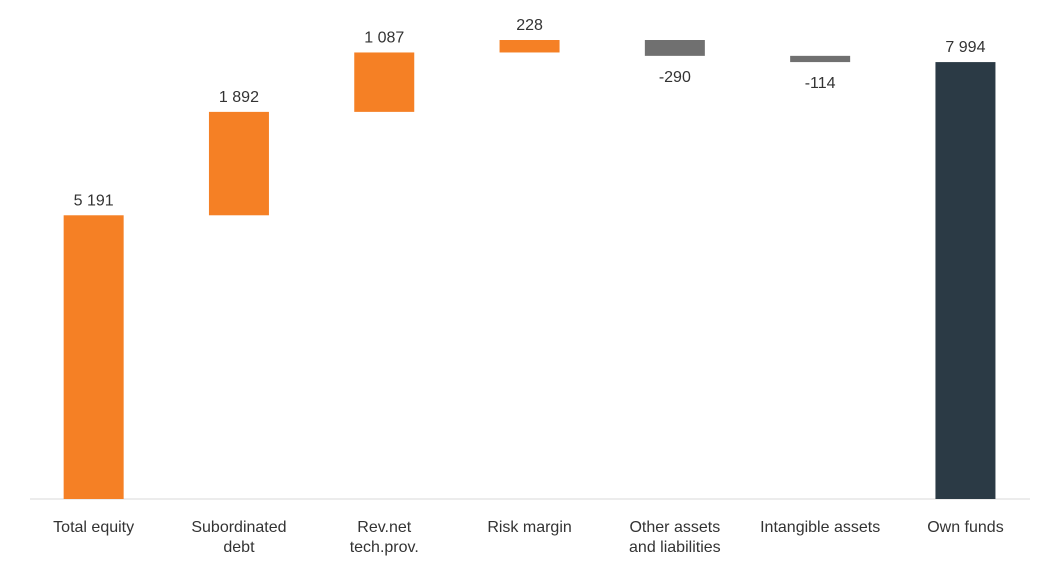 Image resolution: width=1038 pixels, height=563 pixels. I want to click on x-tick-label-line: Risk margin, so click(529, 527).